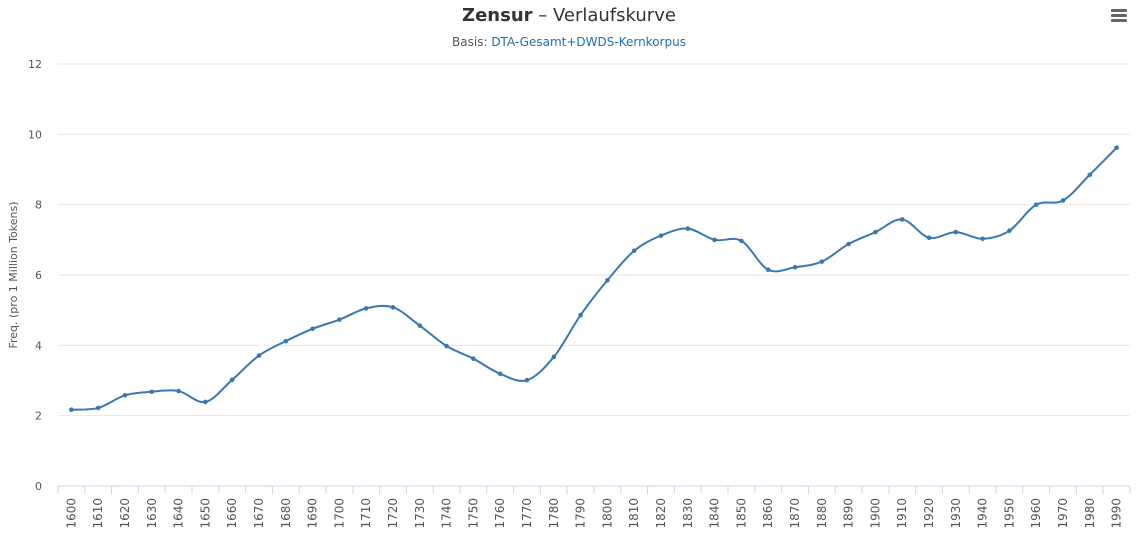 The height and width of the screenshot is (543, 1138). What do you see at coordinates (35, 64) in the screenshot?
I see `y-tick-label: 12` at bounding box center [35, 64].